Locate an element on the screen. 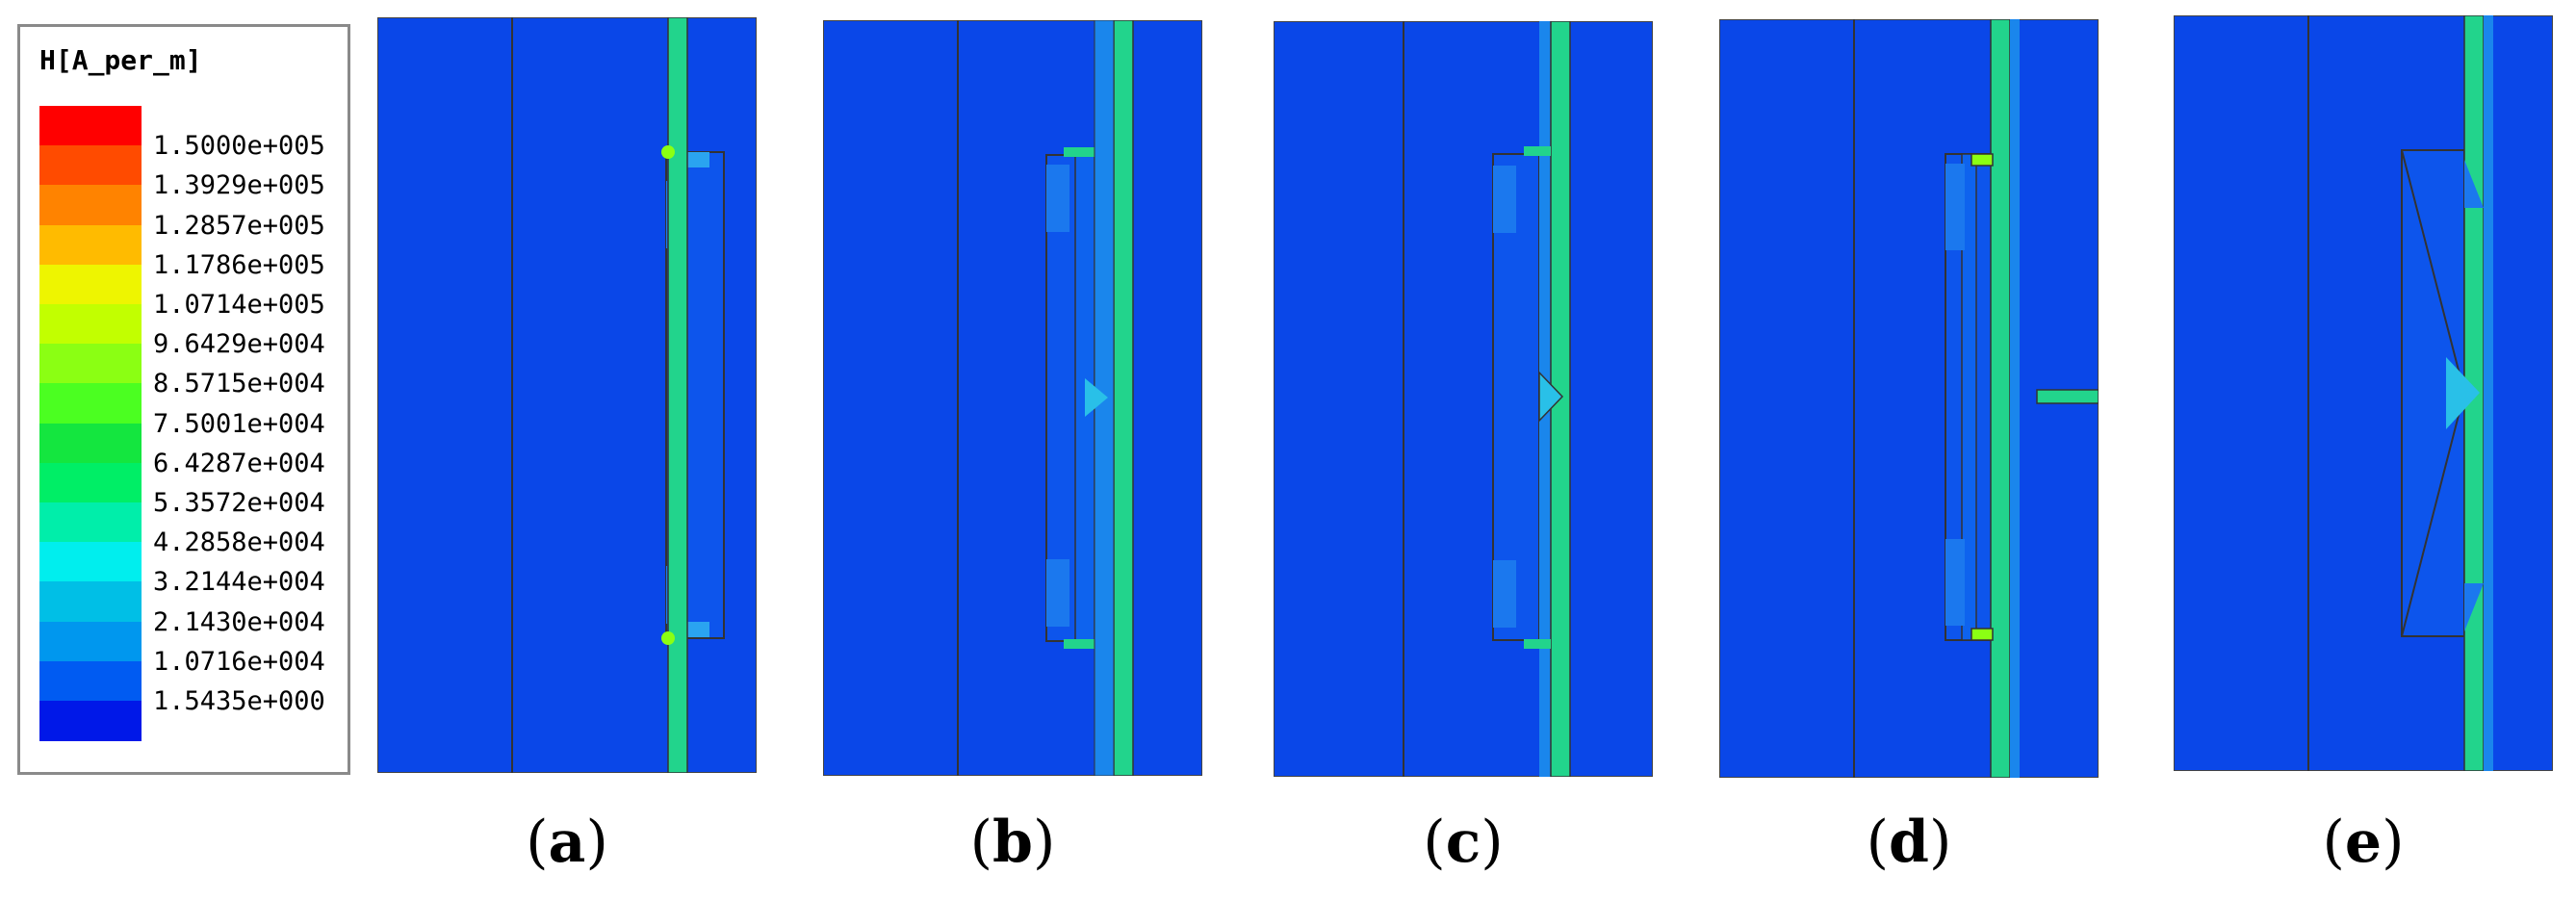  legend-tick-label: 8.5715e+004 is located at coordinates (239, 384).